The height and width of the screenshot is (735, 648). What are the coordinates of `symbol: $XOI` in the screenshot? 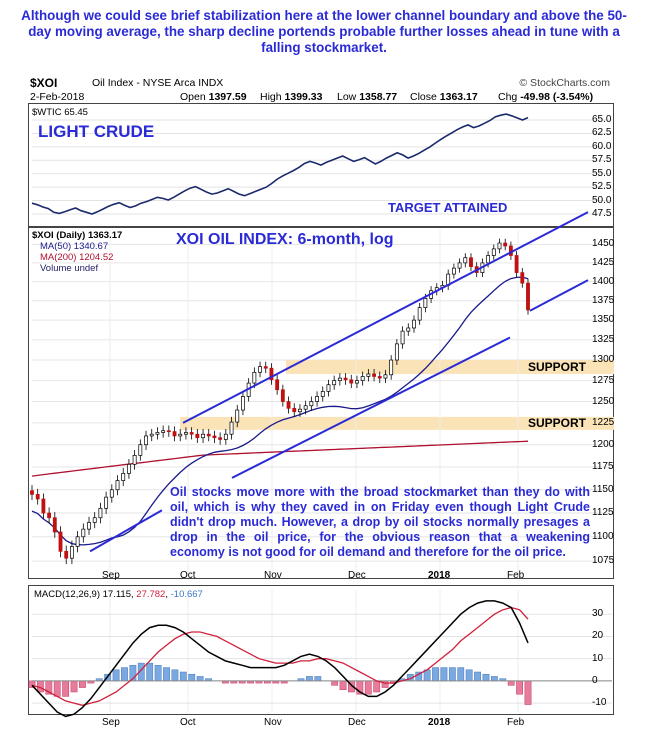 It's located at (44, 83).